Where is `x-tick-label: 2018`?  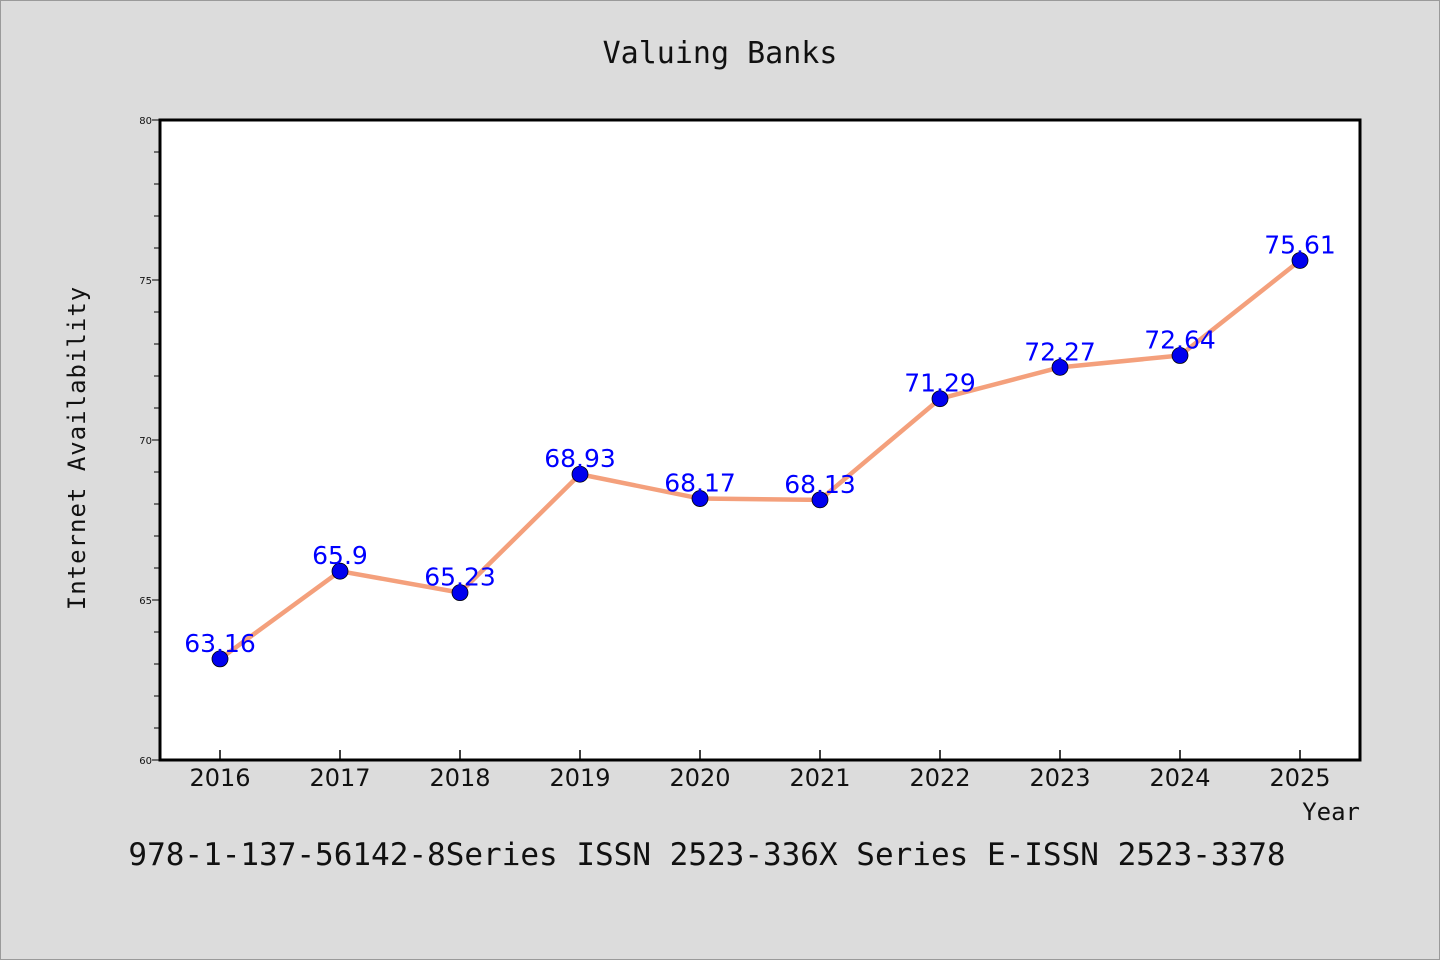
x-tick-label: 2018 is located at coordinates (459, 778).